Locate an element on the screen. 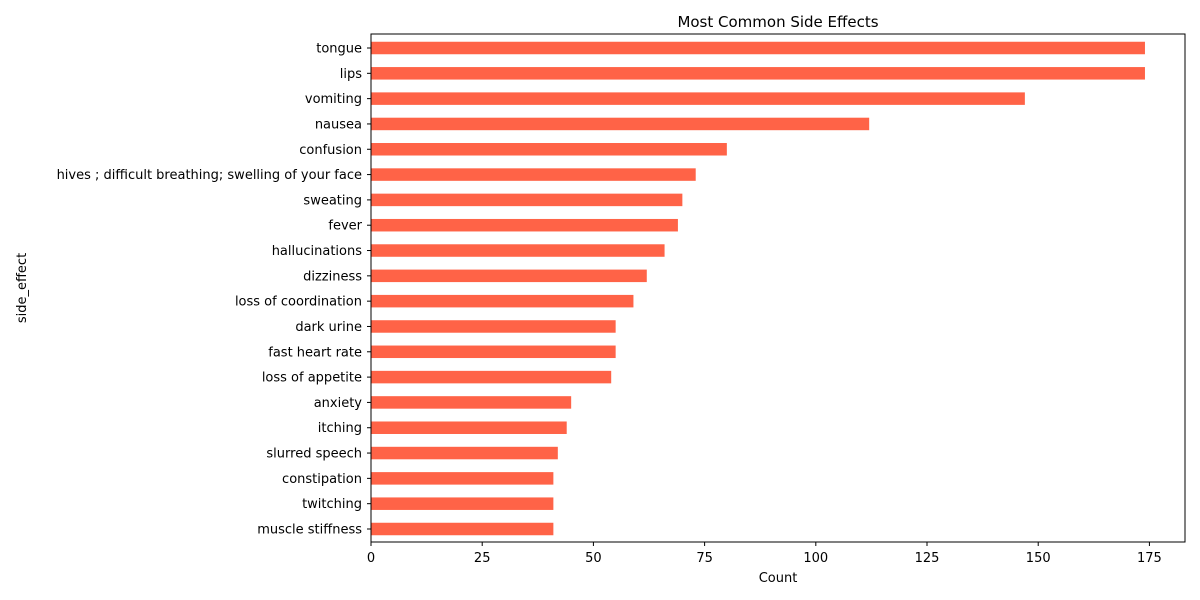 This screenshot has width=1200, height=600. y-tick-label: constipation is located at coordinates (322, 479).